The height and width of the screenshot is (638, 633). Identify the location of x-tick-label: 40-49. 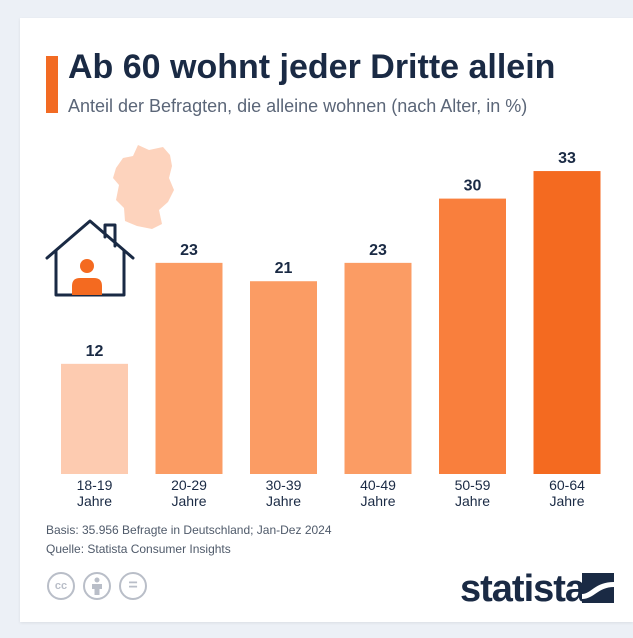
(378, 485).